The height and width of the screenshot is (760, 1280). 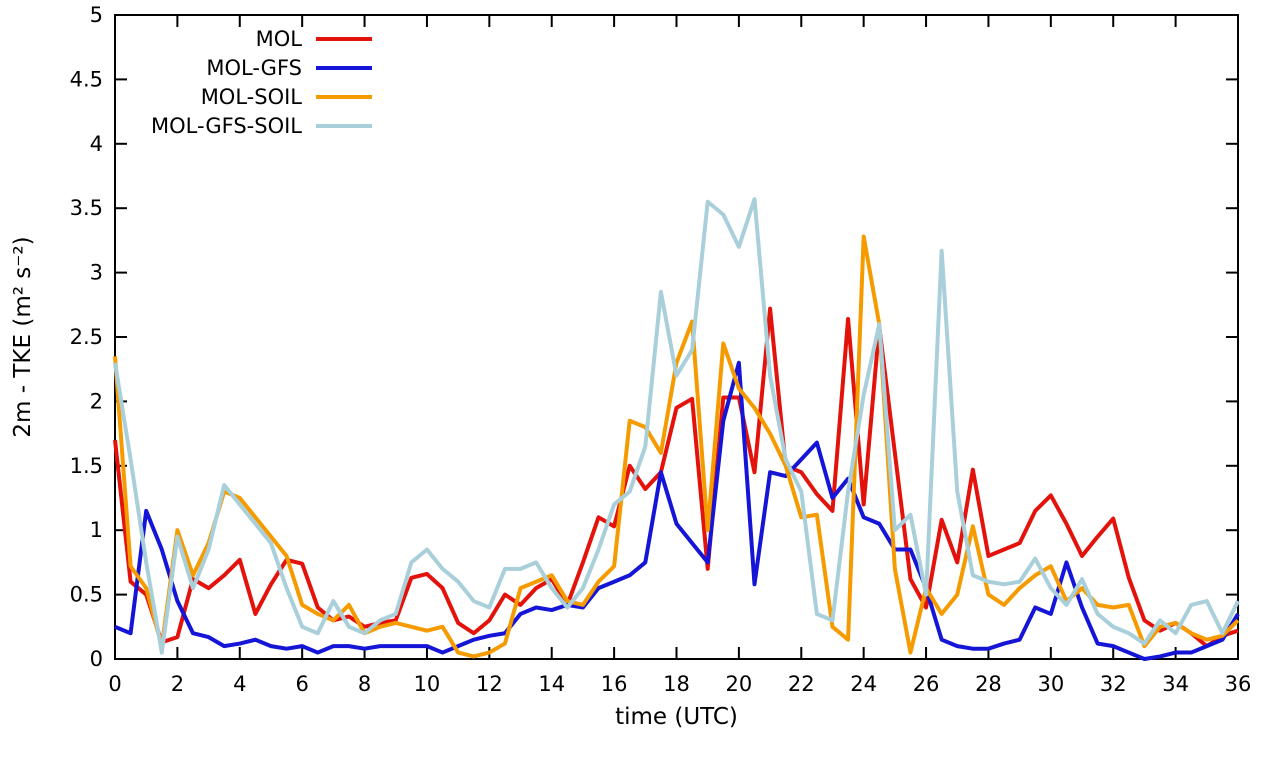 I want to click on legend-item-mol-gfs: MOL-GFS, so click(x=246, y=67).